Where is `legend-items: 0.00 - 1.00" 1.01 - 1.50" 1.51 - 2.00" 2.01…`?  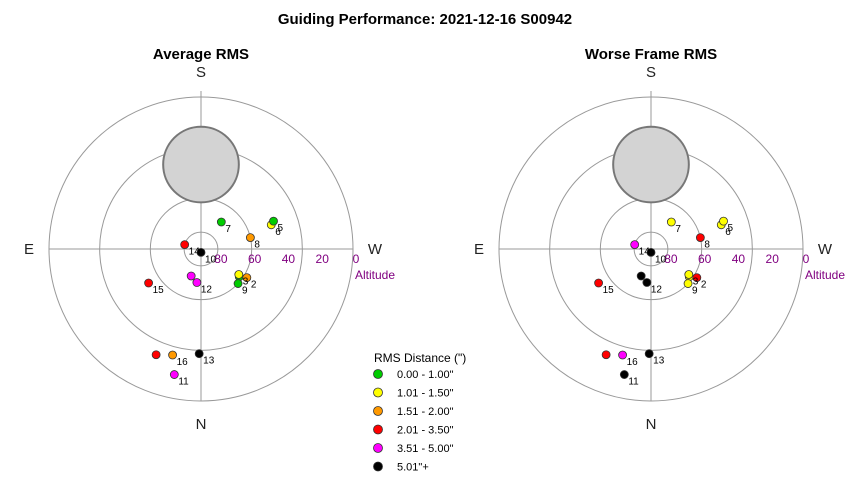 legend-items: 0.00 - 1.00" 1.01 - 1.50" 1.51 - 2.00" 2.01… is located at coordinates (413, 421).